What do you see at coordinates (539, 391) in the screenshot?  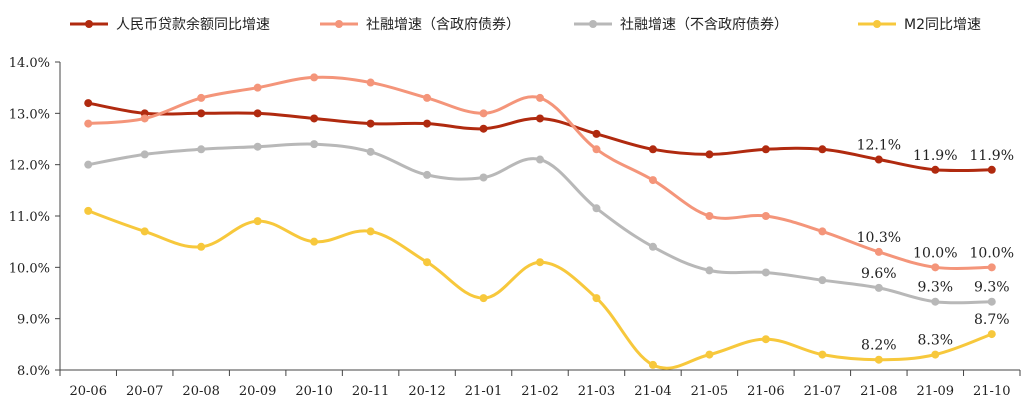 I see `x-tick-label: 21-02` at bounding box center [539, 391].